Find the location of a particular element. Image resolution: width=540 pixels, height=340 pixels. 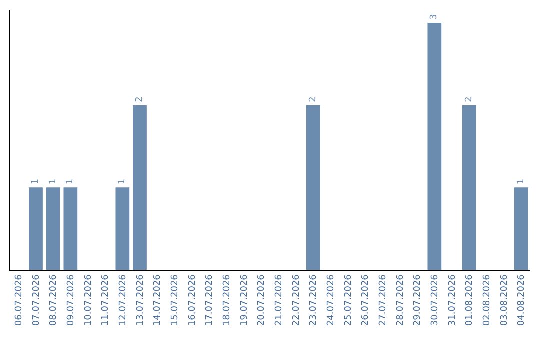

x-tick-label: 13.07.2026 is located at coordinates (141, 300).